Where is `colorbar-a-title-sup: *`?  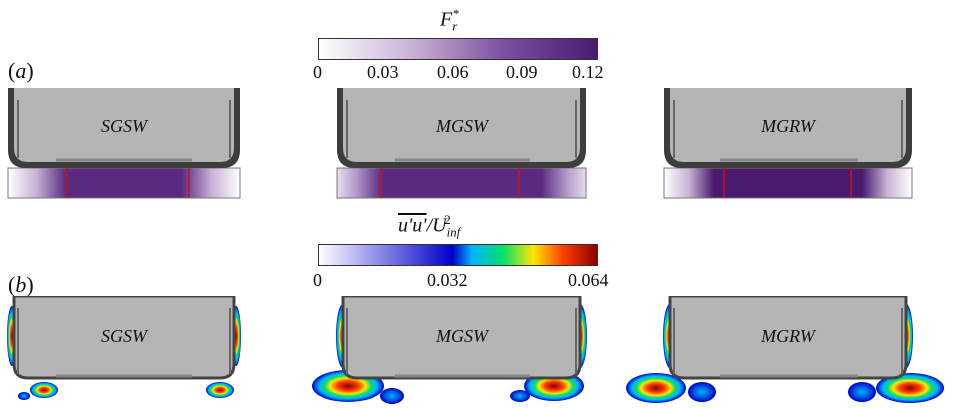 colorbar-a-title-sup: * is located at coordinates (455, 13).